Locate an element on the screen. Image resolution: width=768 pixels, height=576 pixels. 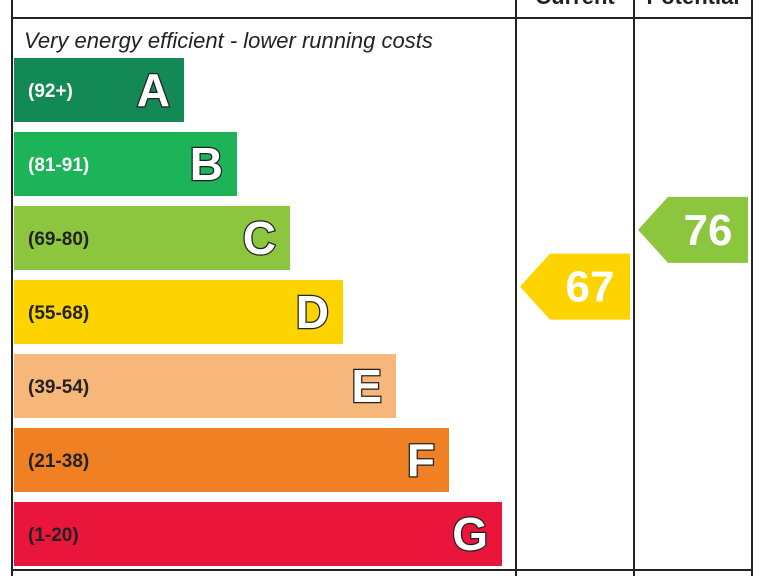
current-column-header: Current is located at coordinates (575, 4).